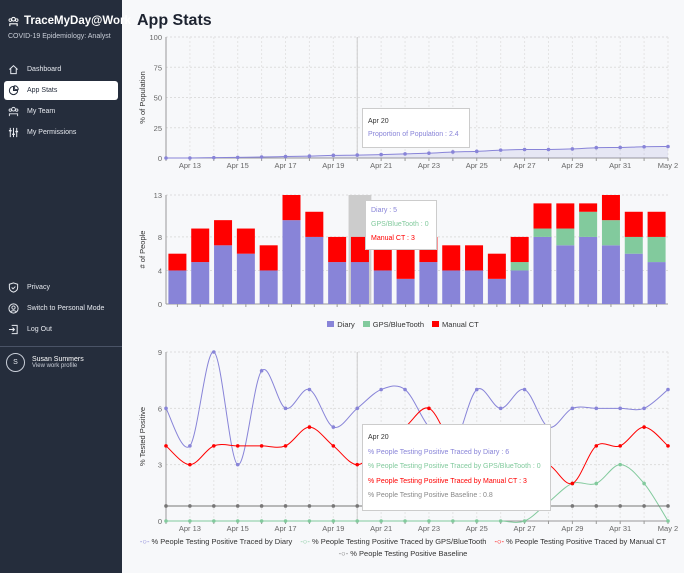 The height and width of the screenshot is (573, 684). I want to click on x-tick-label: Apr 23, so click(429, 165).